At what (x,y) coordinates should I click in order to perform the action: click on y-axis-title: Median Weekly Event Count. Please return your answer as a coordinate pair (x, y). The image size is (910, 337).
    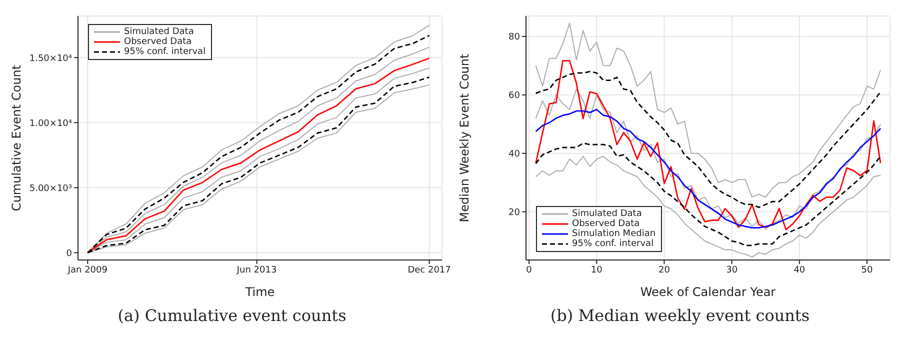
    Looking at the image, I should click on (464, 138).